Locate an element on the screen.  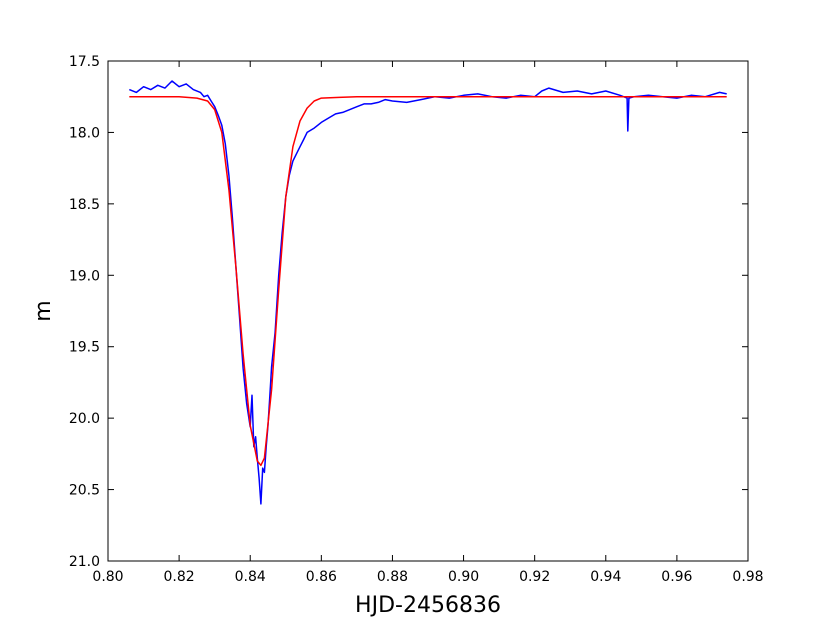
x-tick-label: 0.90 is located at coordinates (463, 577).